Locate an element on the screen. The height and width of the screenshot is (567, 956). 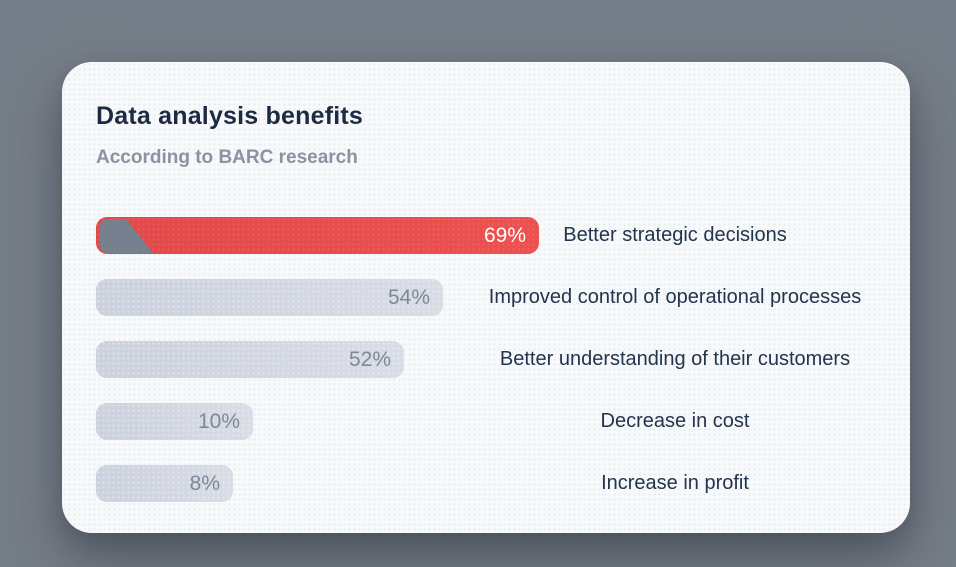
bar-row: 69% Better strategic decisions is located at coordinates (503, 235).